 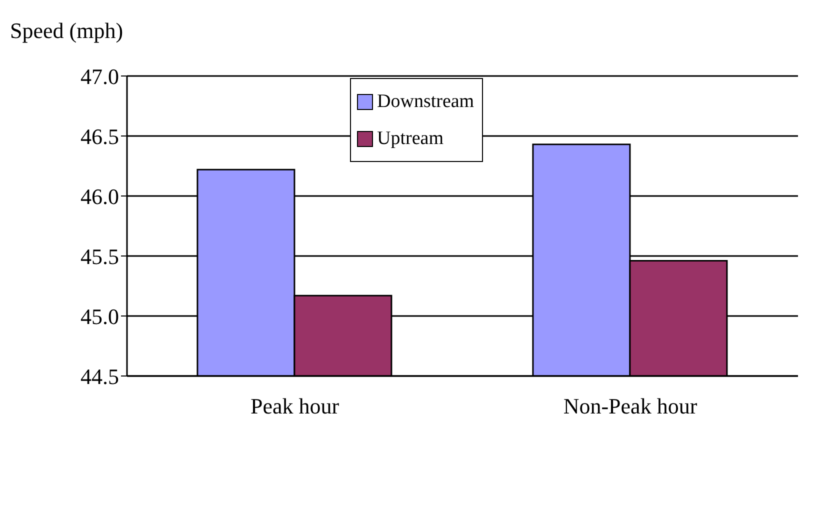 What do you see at coordinates (425, 101) in the screenshot?
I see `legend-label: Downstream` at bounding box center [425, 101].